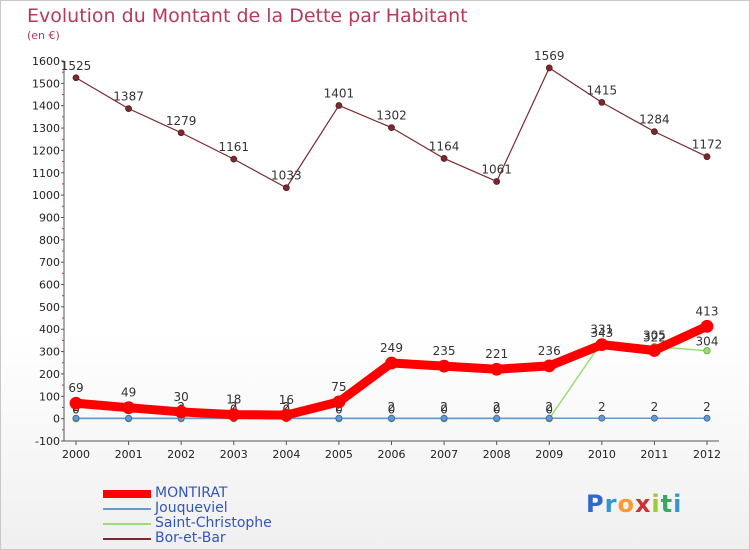  Describe the element at coordinates (549, 56) in the screenshot. I see `data-label-bor-et-bar: 1569` at that location.